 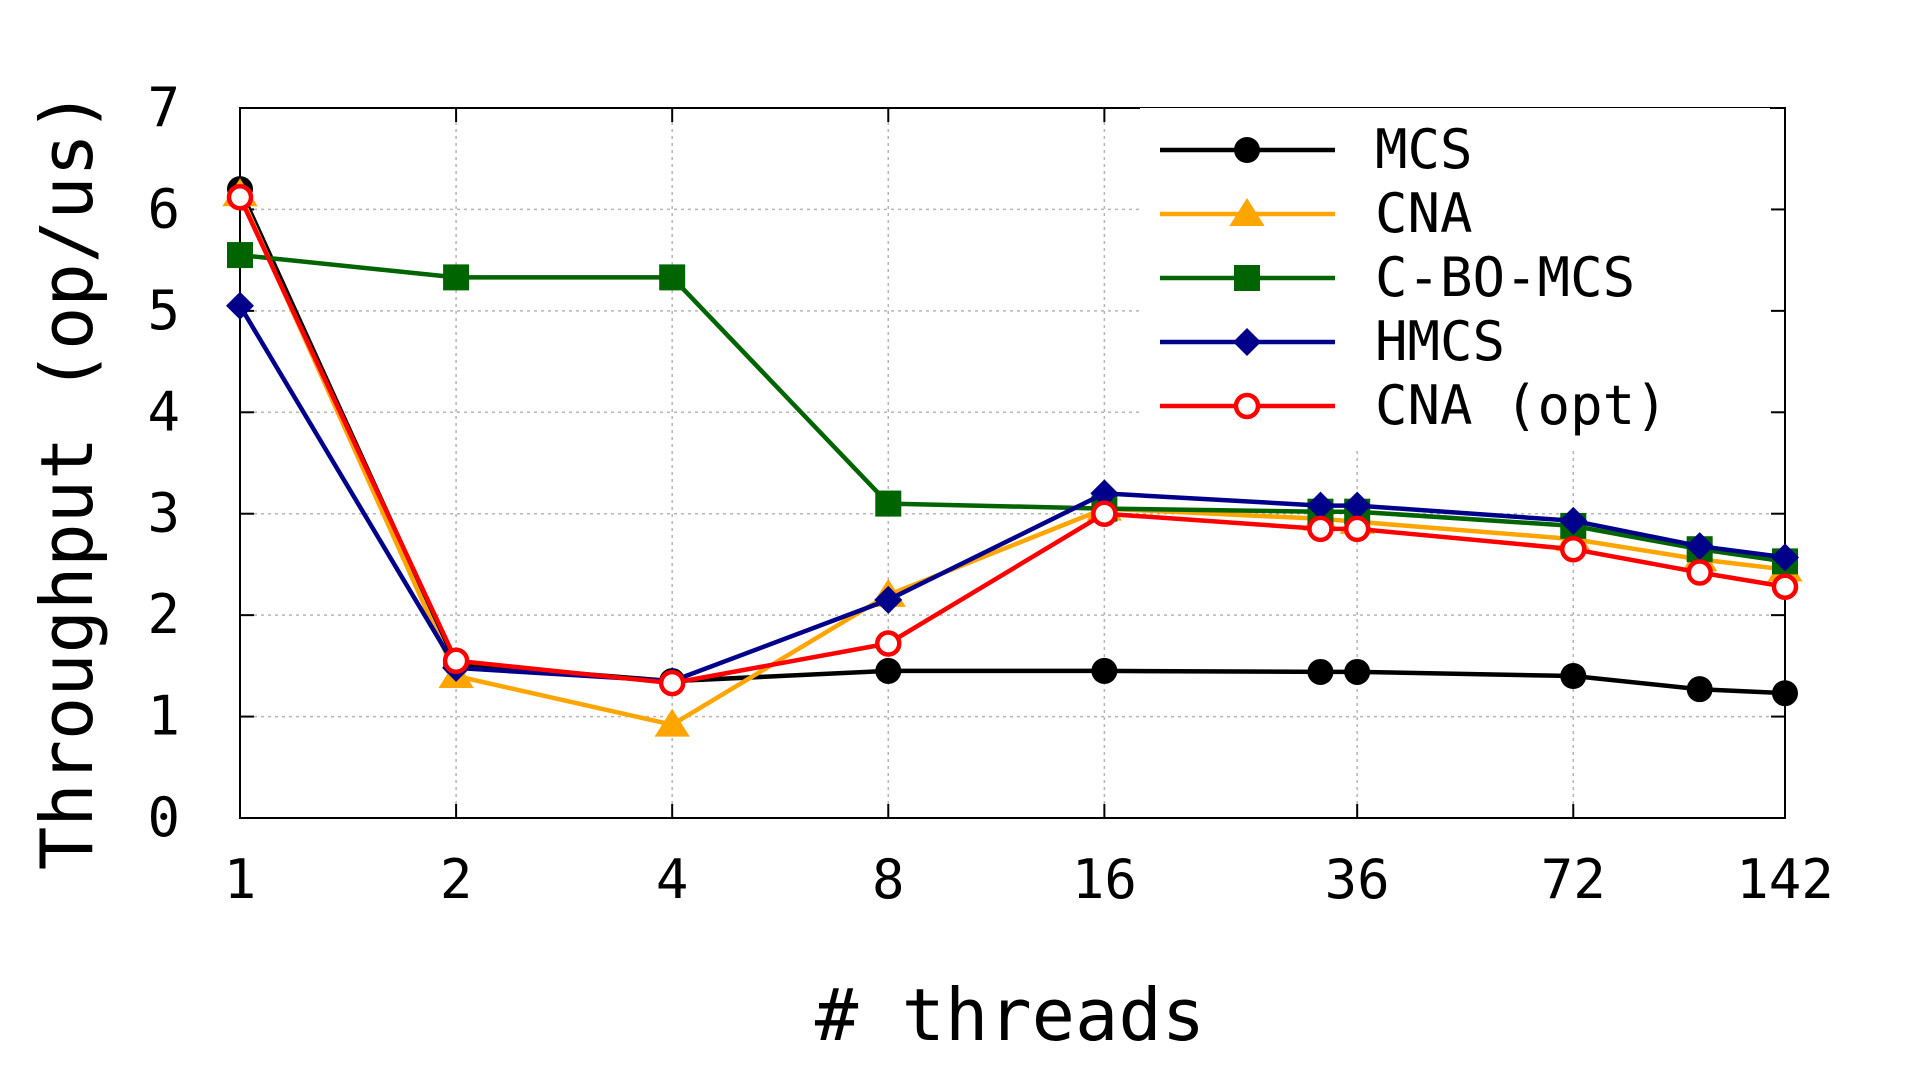 I want to click on y-tick-label: 1, so click(x=163, y=716).